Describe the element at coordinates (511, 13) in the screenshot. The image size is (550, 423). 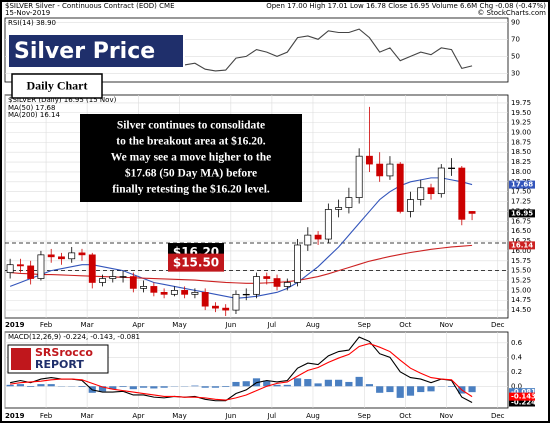
I see `source: © StockCharts.com` at that location.